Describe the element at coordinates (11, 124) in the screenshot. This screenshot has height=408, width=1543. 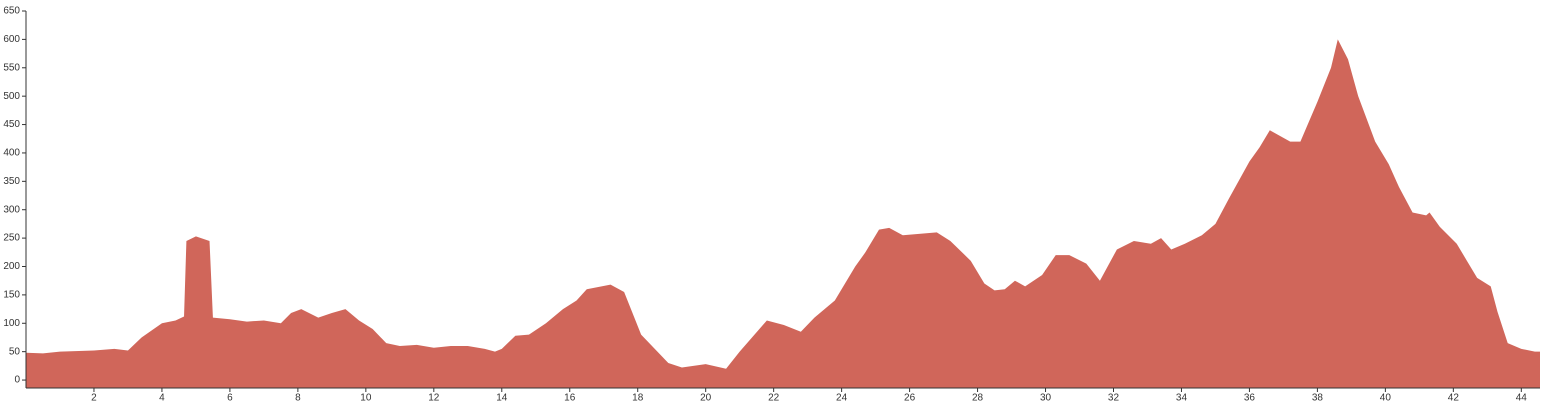
I see `y-tick-label: 450` at that location.